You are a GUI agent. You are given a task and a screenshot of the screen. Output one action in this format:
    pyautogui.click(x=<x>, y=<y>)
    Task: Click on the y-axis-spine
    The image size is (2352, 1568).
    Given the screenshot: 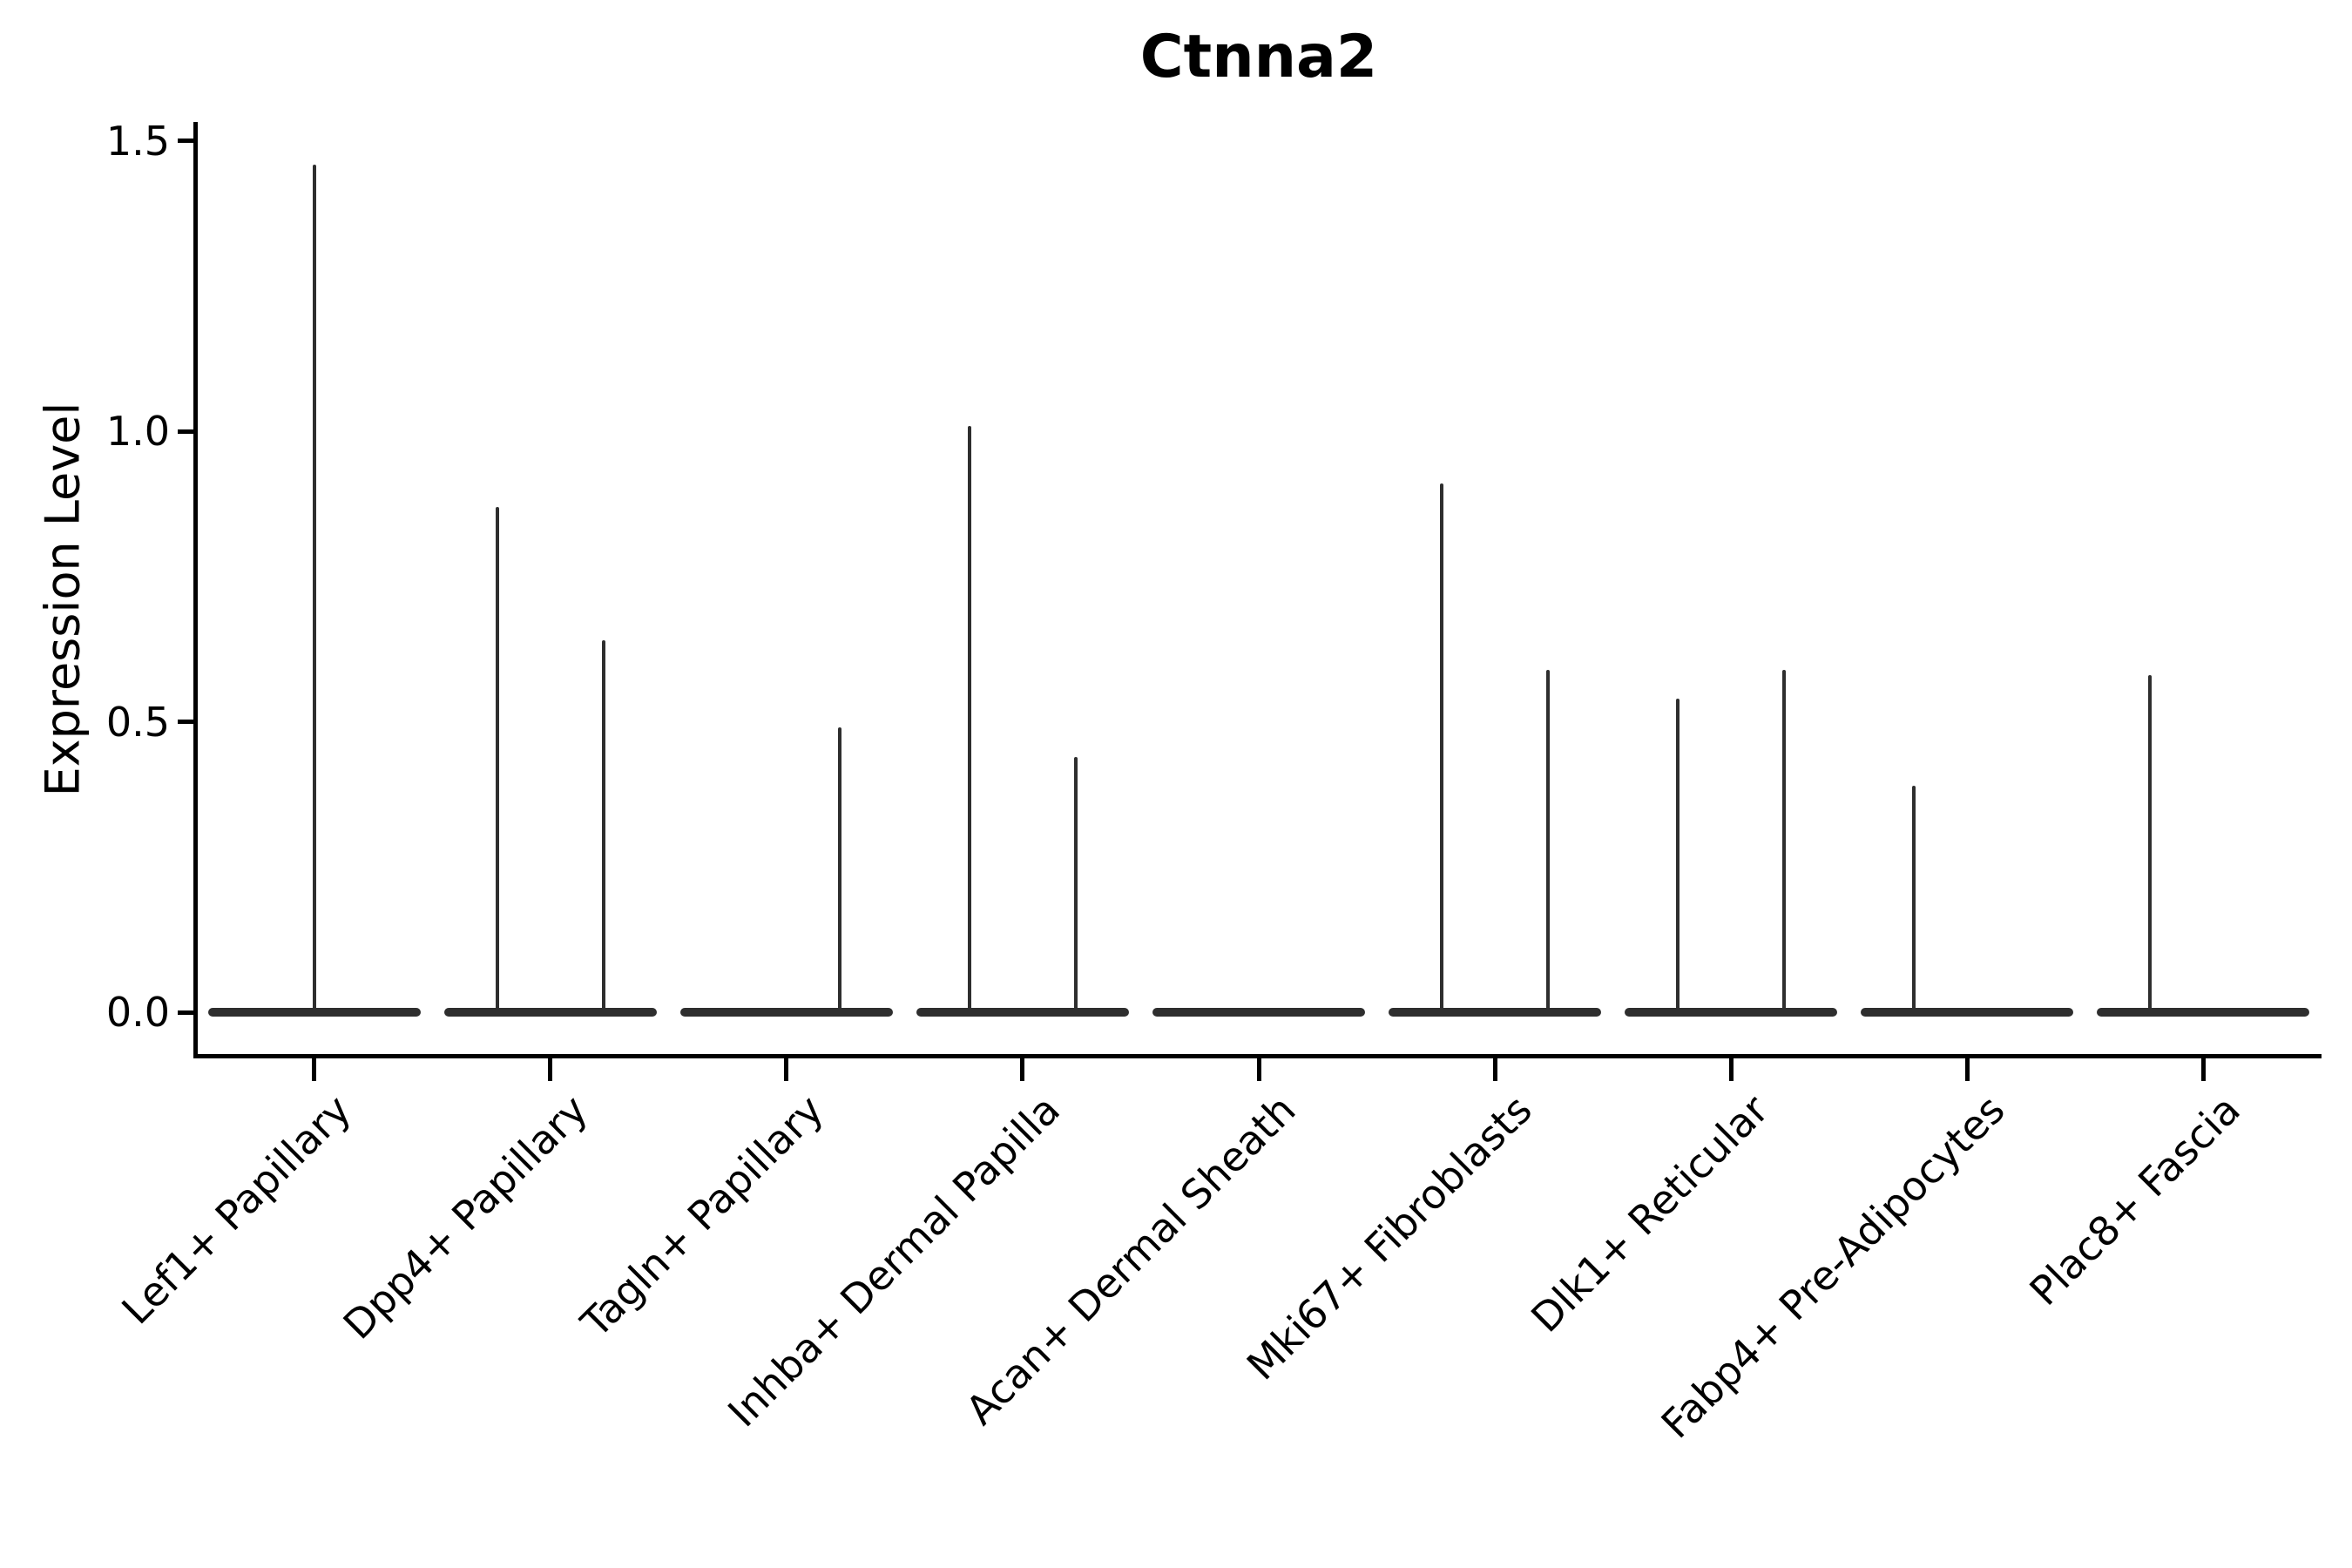 What is the action you would take?
    pyautogui.click(x=195, y=590)
    